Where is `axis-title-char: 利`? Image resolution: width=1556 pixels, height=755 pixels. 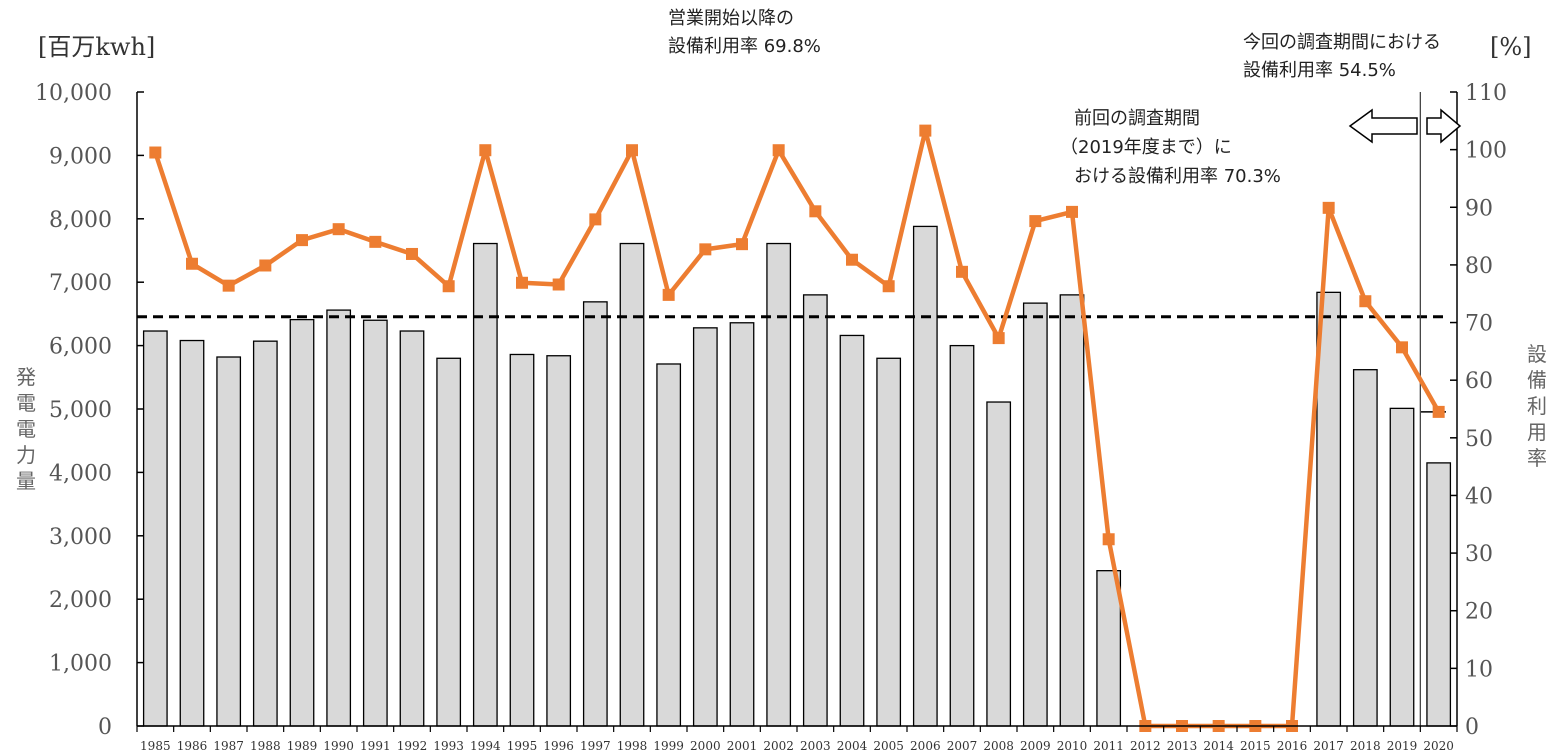
axis-title-char: 利 is located at coordinates (1537, 406).